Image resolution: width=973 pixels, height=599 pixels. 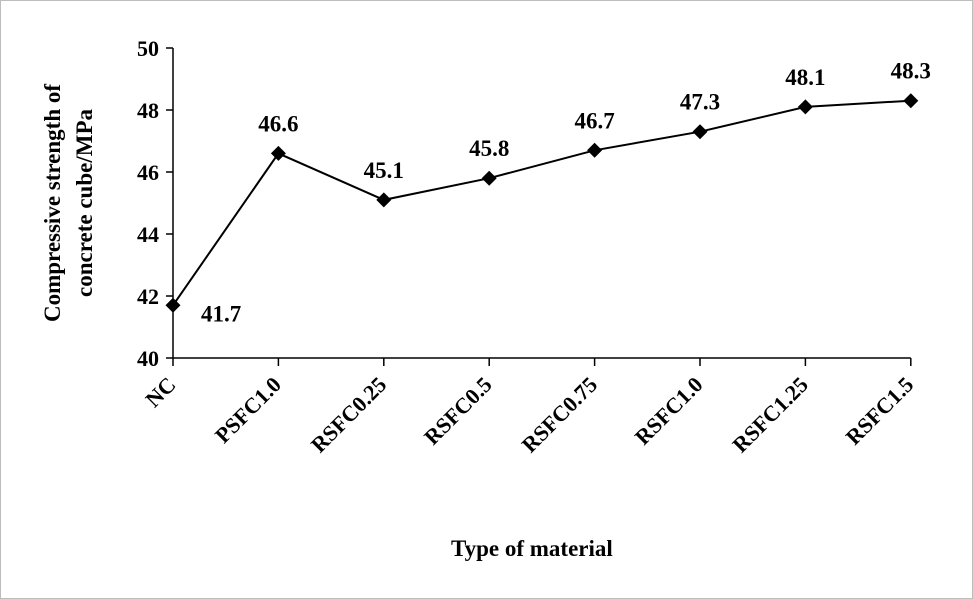 I want to click on data-label: 47.3, so click(x=700, y=102).